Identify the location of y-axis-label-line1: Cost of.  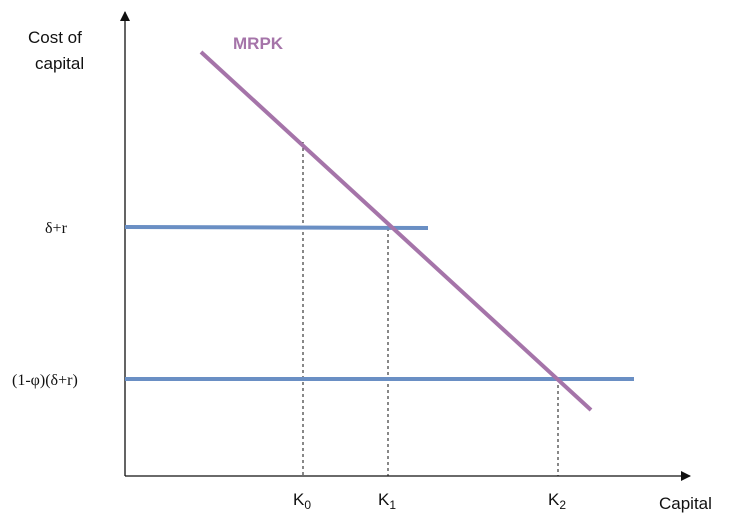
(55, 37).